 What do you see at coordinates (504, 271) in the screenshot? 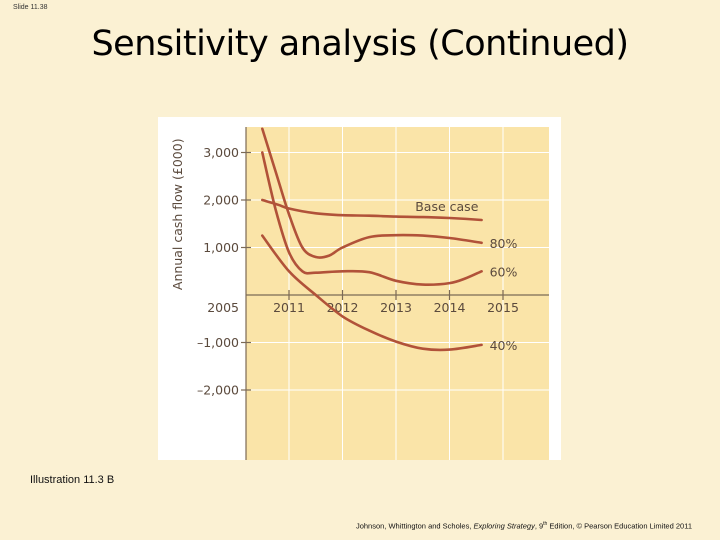
I see `series-label: 60%` at bounding box center [504, 271].